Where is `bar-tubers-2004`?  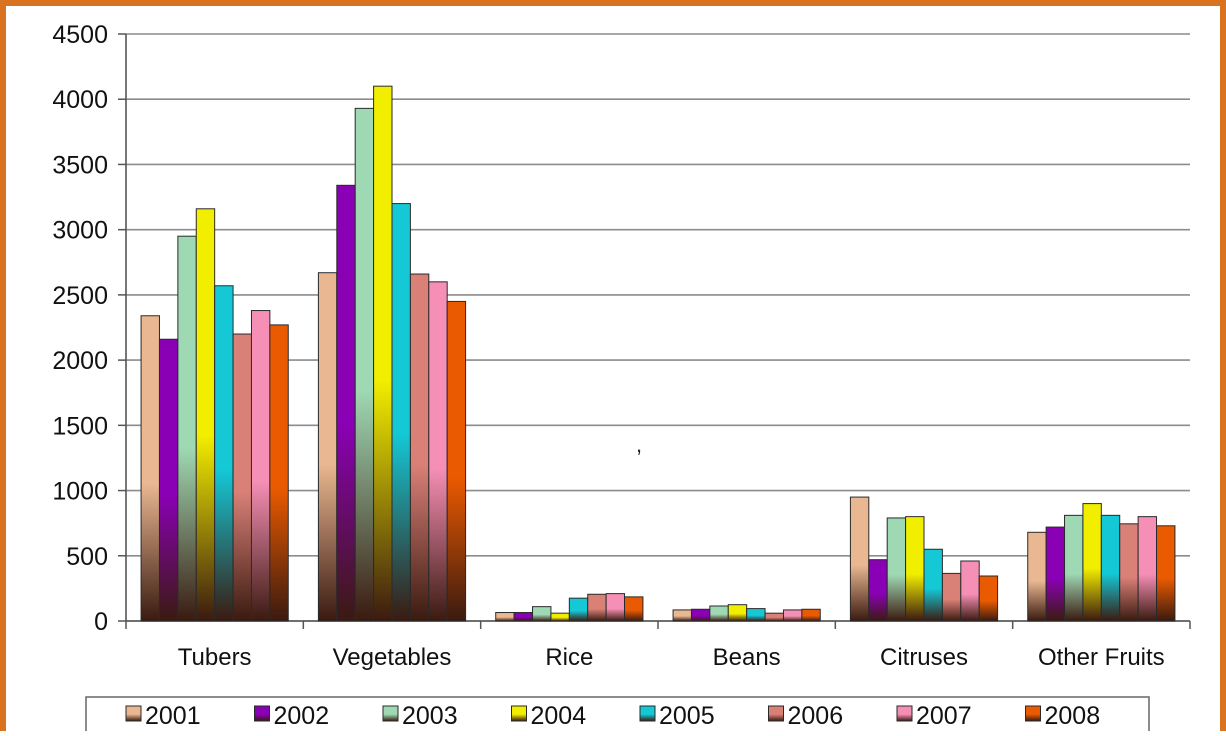 bar-tubers-2004 is located at coordinates (205, 415).